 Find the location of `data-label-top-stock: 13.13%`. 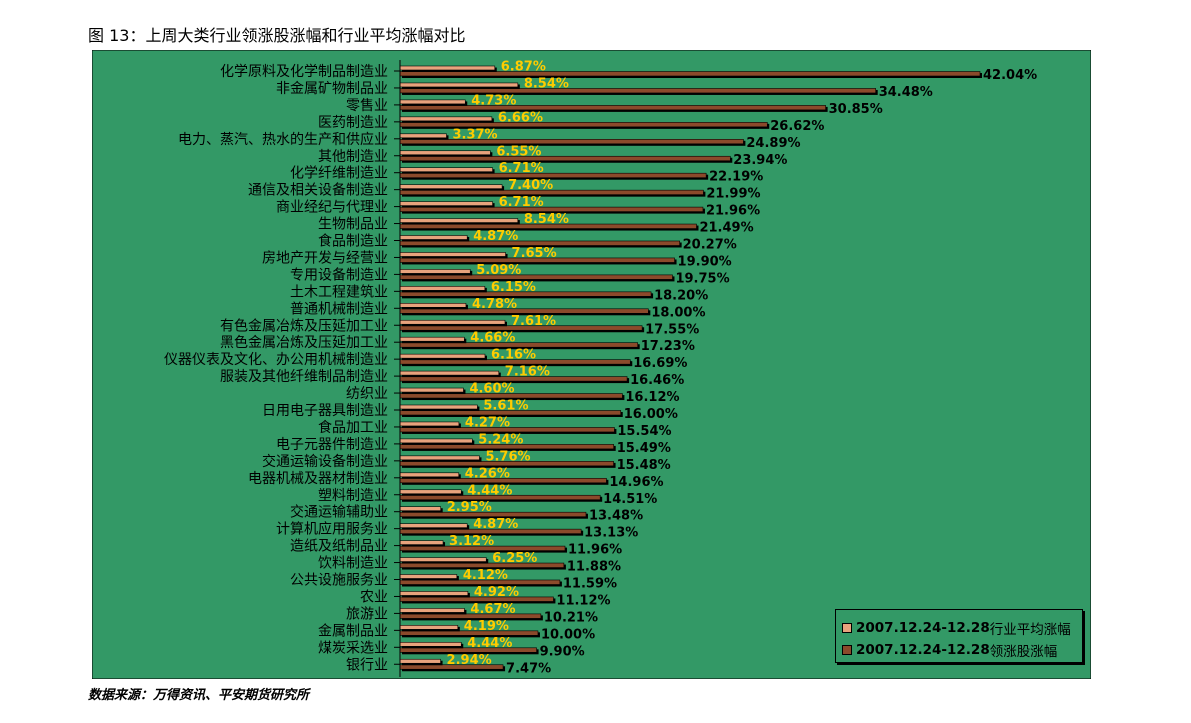

data-label-top-stock: 13.13% is located at coordinates (611, 533).